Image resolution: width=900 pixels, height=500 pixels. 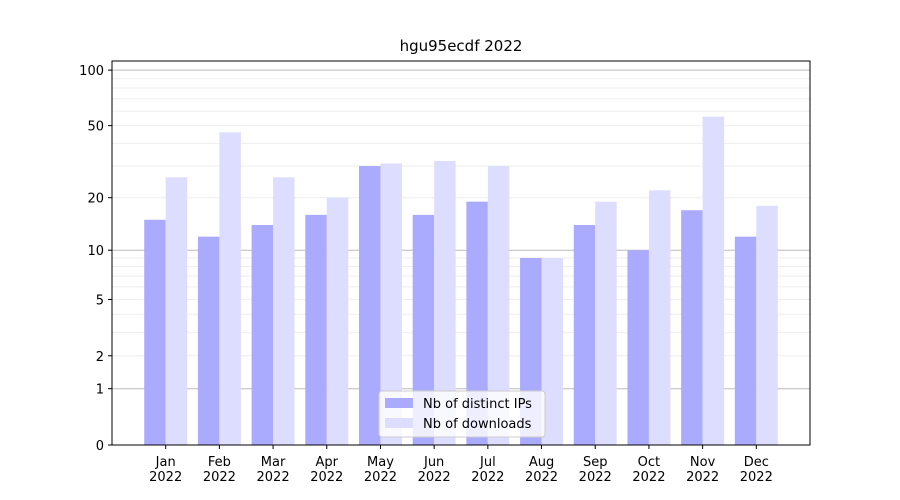 I want to click on x-tick-label: Feb 2022, so click(x=219, y=470).